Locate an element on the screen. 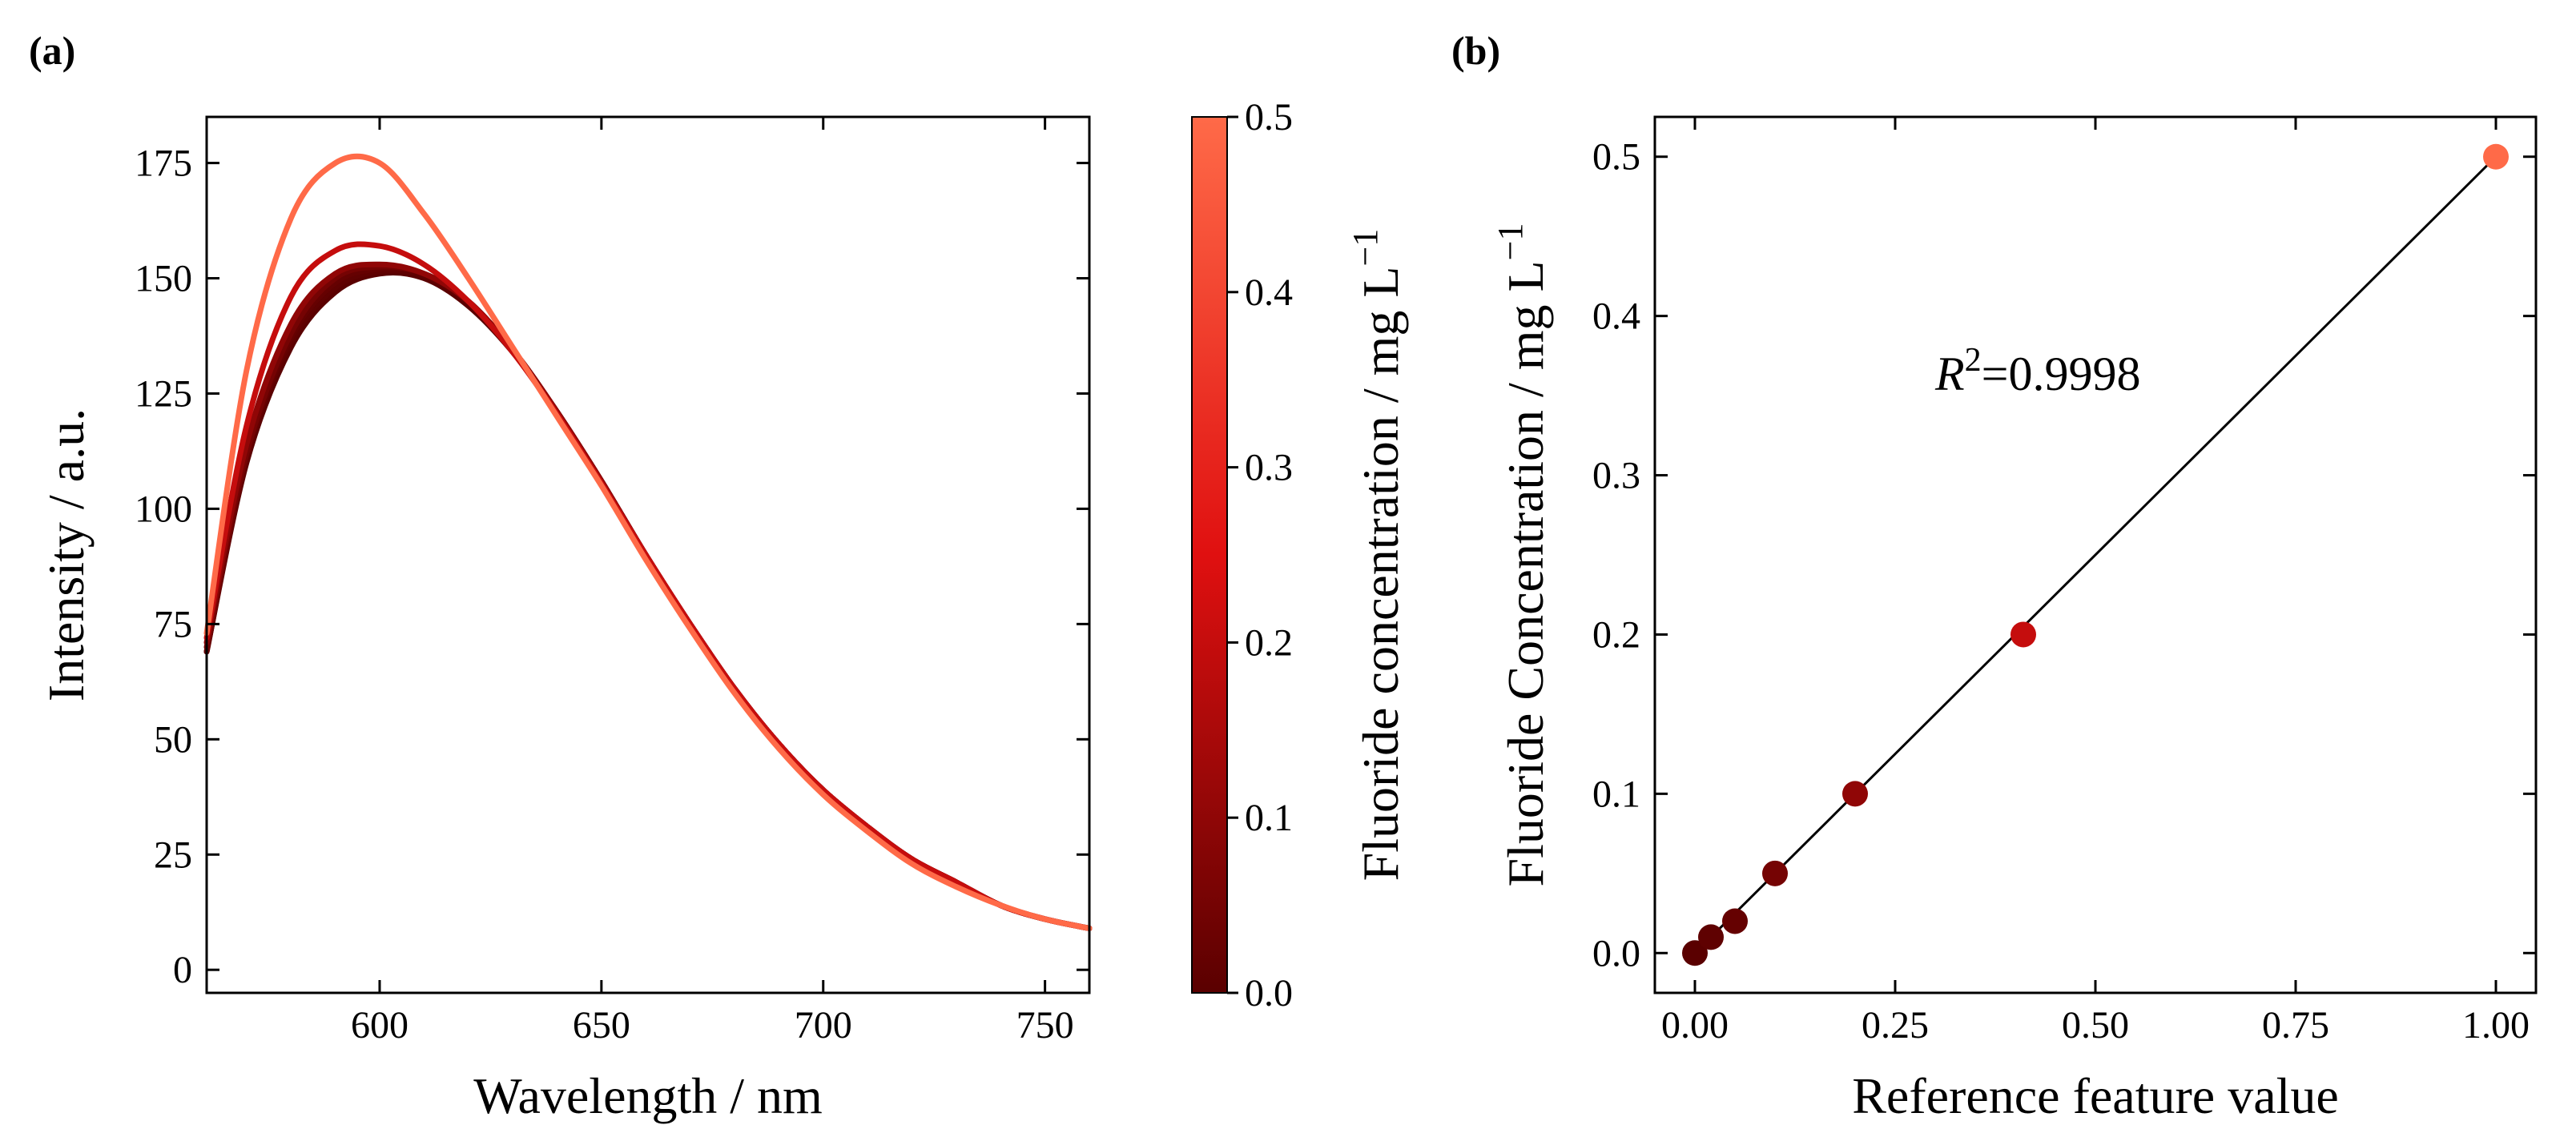  calibration-y-tick-label: 0.4 is located at coordinates (1616, 316).